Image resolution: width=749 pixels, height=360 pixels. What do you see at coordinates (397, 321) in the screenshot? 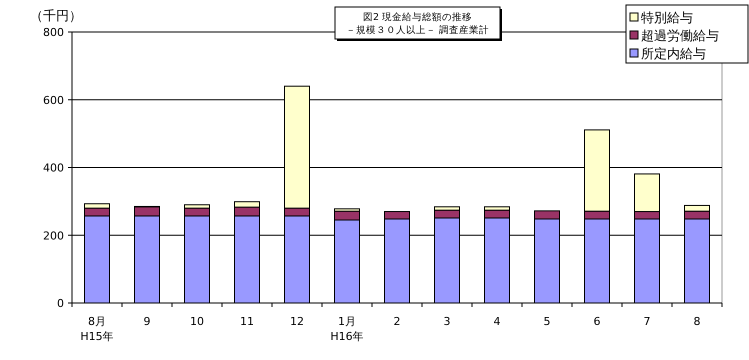
I see `x-tick-label: 2` at bounding box center [397, 321].